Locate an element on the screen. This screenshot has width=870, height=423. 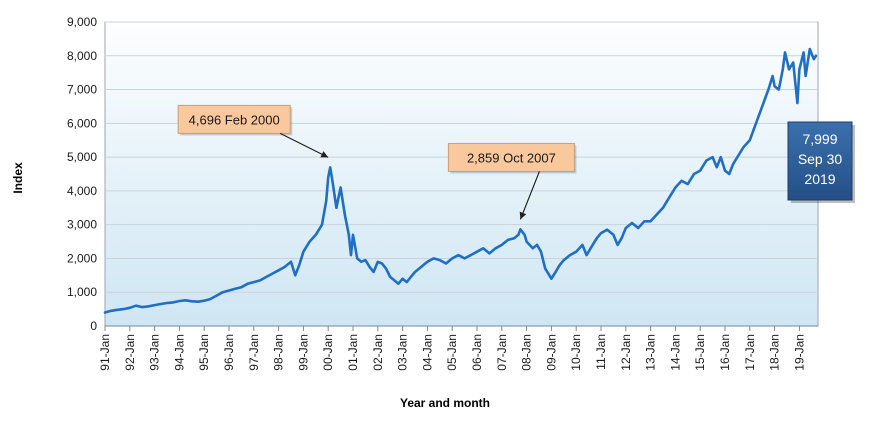
x-tick-label: 00-Jan is located at coordinates (328, 352).